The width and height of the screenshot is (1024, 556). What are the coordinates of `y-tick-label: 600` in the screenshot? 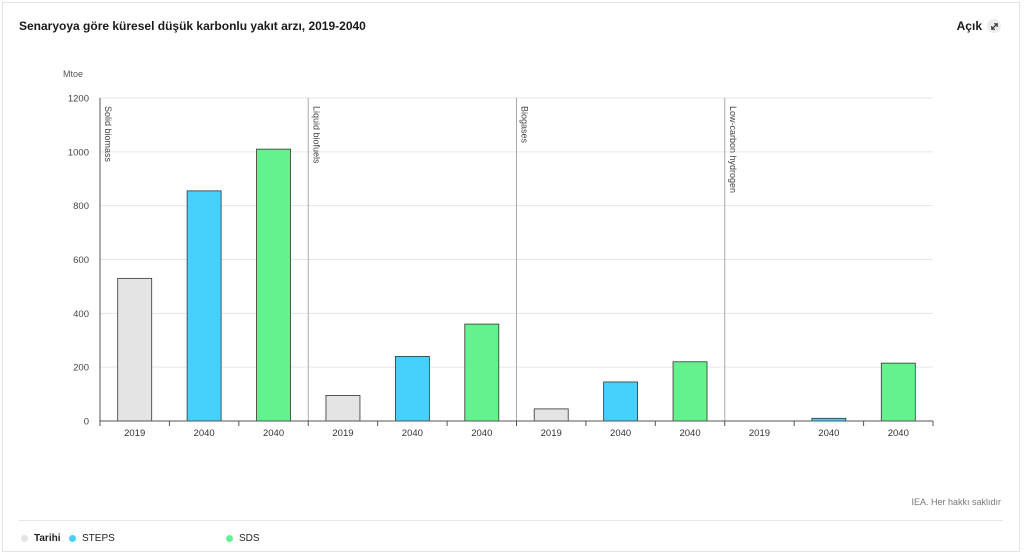 It's located at (81, 260).